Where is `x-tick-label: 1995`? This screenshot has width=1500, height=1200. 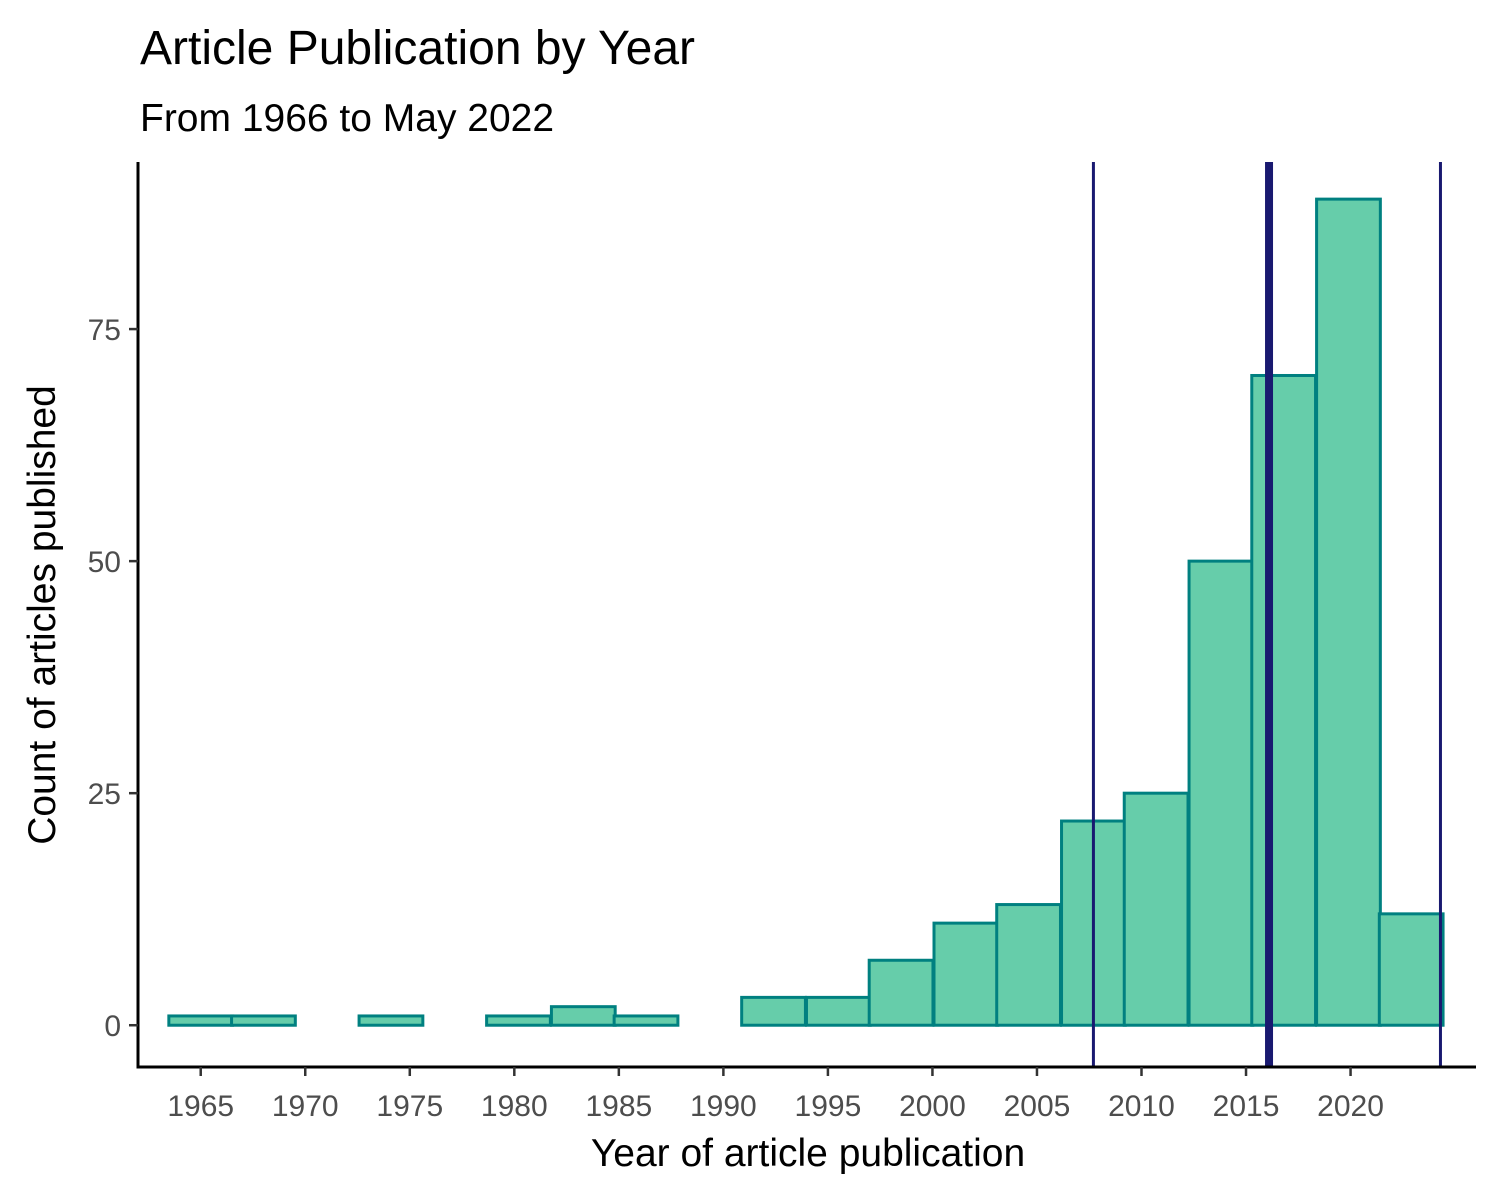 x-tick-label: 1995 is located at coordinates (828, 1106).